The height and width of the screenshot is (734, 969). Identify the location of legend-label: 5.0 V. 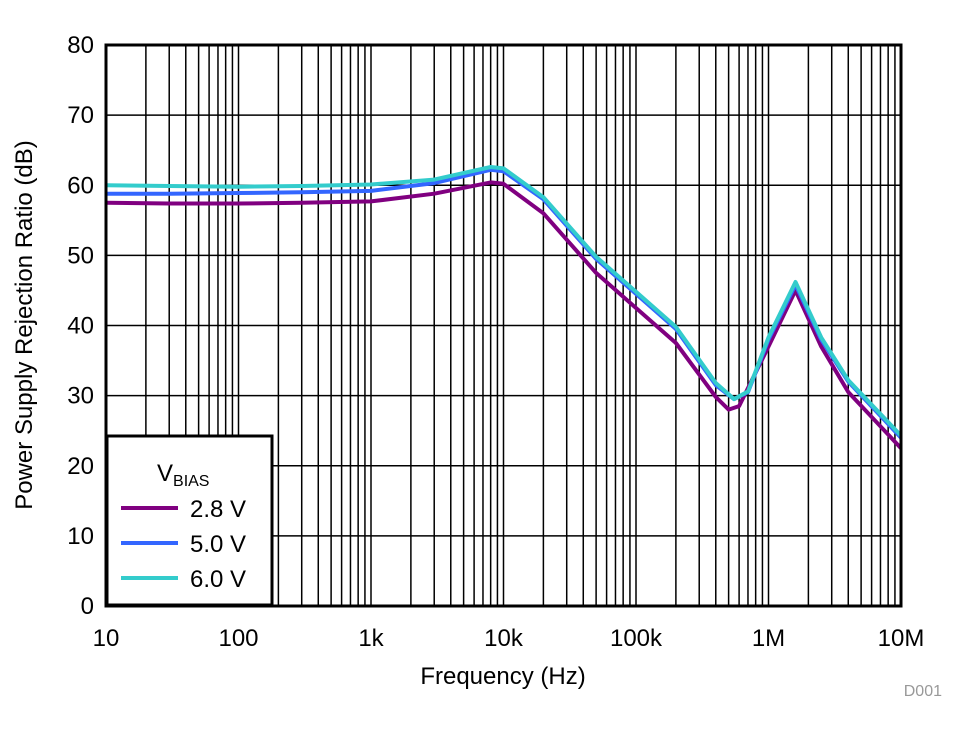
(218, 544).